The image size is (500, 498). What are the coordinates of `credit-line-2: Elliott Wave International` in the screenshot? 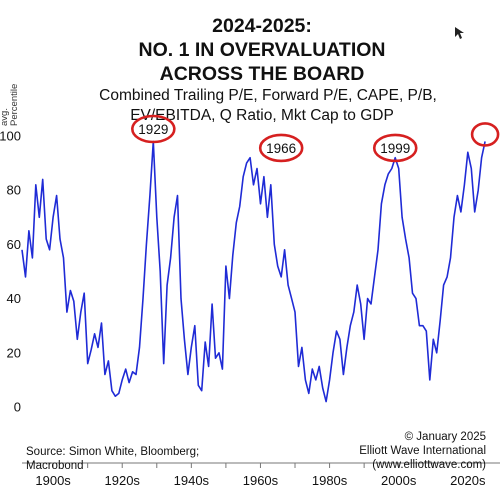 It's located at (422, 451).